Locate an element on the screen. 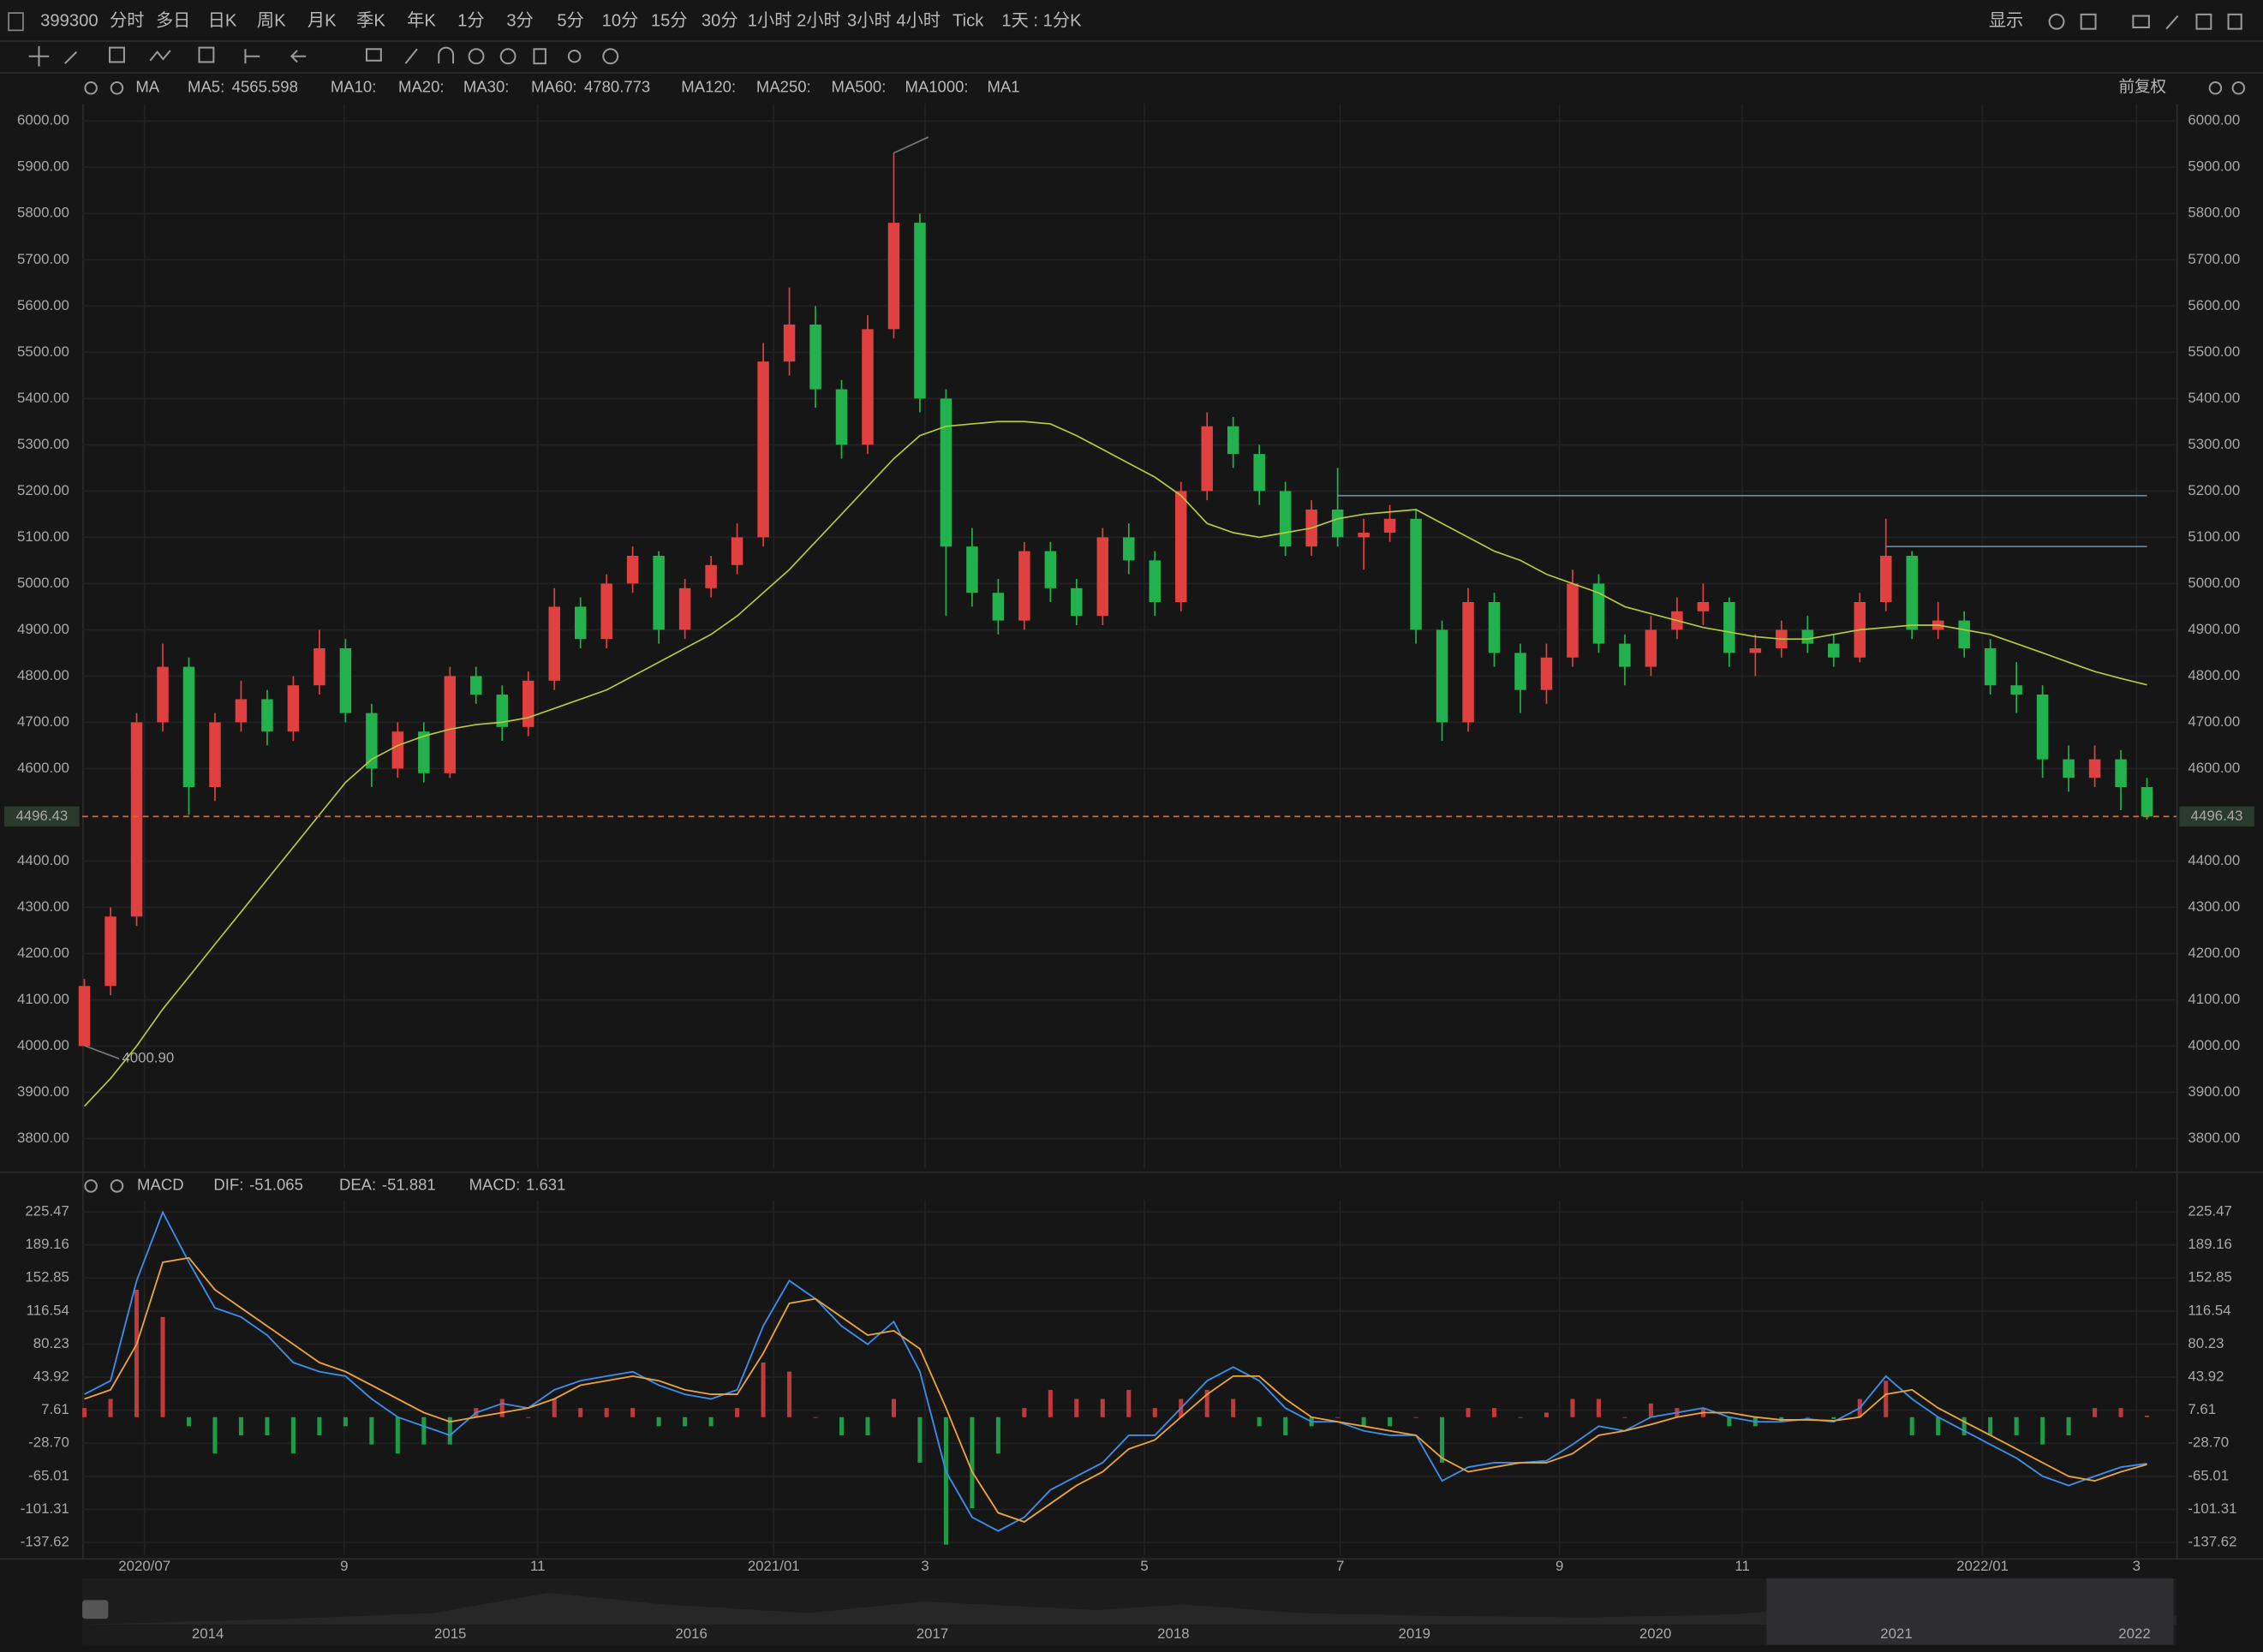 This screenshot has height=1652, width=2263. period-tab: 周K is located at coordinates (271, 21).